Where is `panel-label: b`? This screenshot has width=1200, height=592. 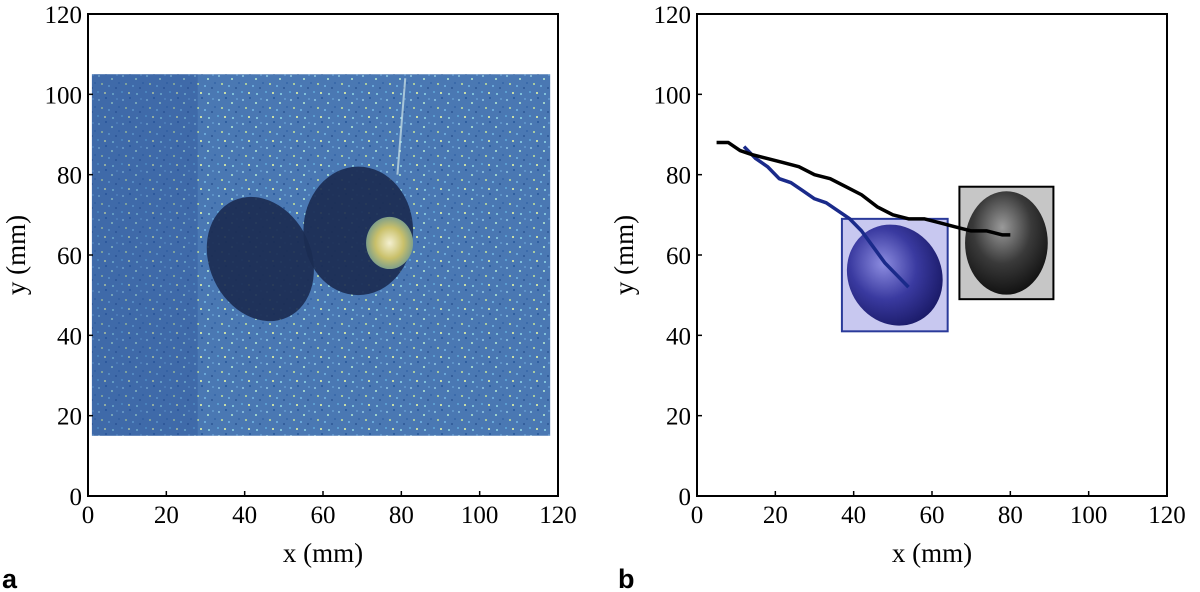 panel-label: b is located at coordinates (626, 578).